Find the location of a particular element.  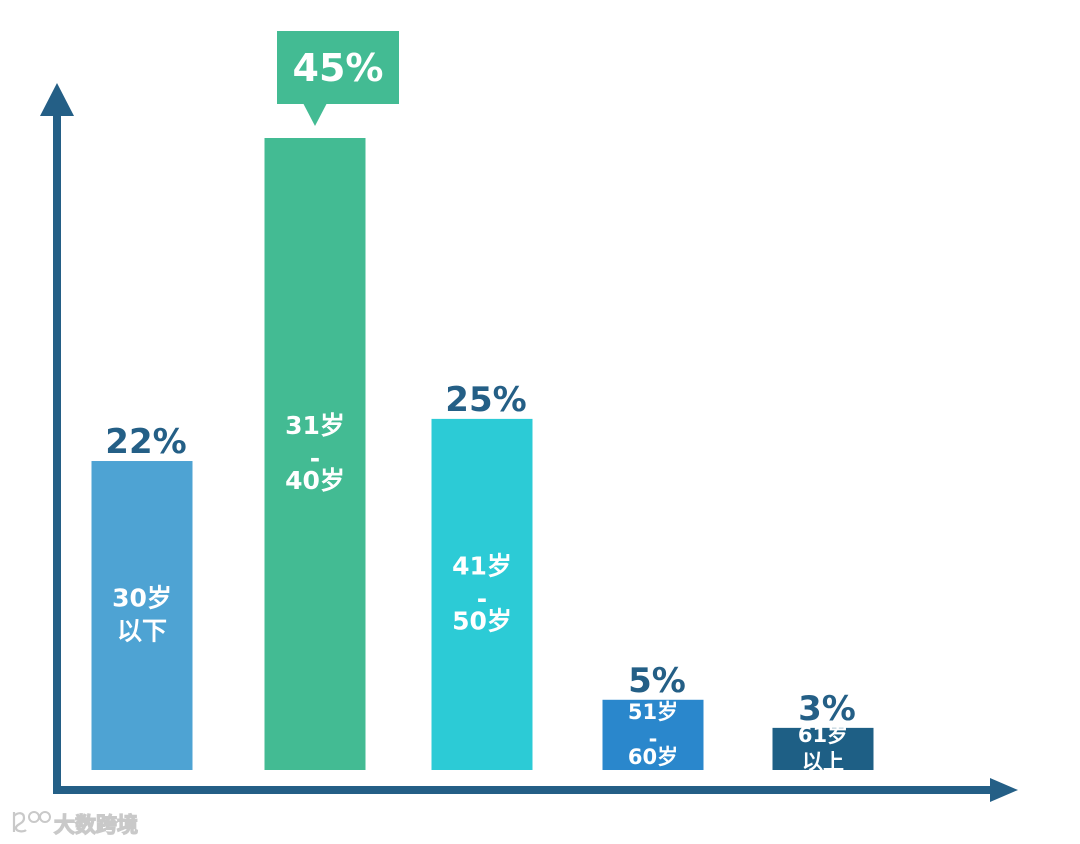

watermark: 大数跨境 is located at coordinates (75, 824).